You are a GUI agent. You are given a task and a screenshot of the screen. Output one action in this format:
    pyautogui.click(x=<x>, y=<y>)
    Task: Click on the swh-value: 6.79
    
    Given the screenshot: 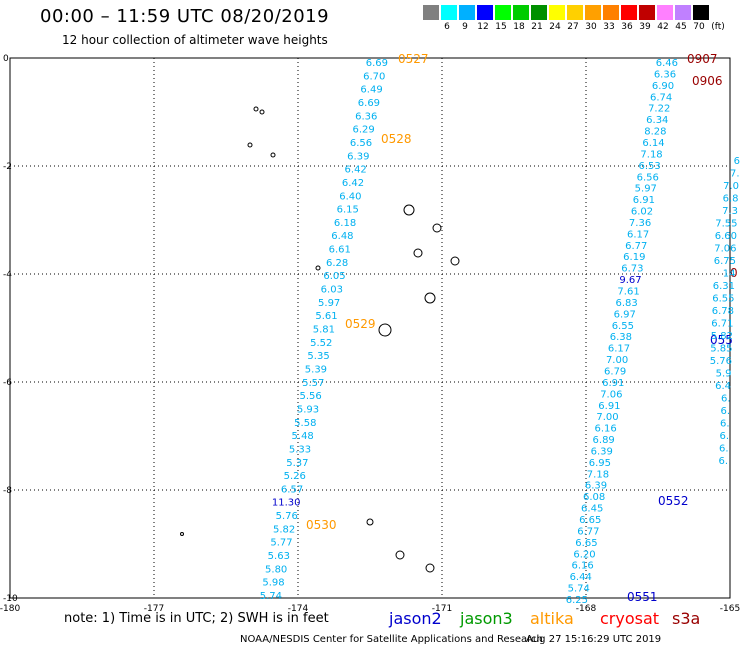 What is the action you would take?
    pyautogui.click(x=615, y=371)
    